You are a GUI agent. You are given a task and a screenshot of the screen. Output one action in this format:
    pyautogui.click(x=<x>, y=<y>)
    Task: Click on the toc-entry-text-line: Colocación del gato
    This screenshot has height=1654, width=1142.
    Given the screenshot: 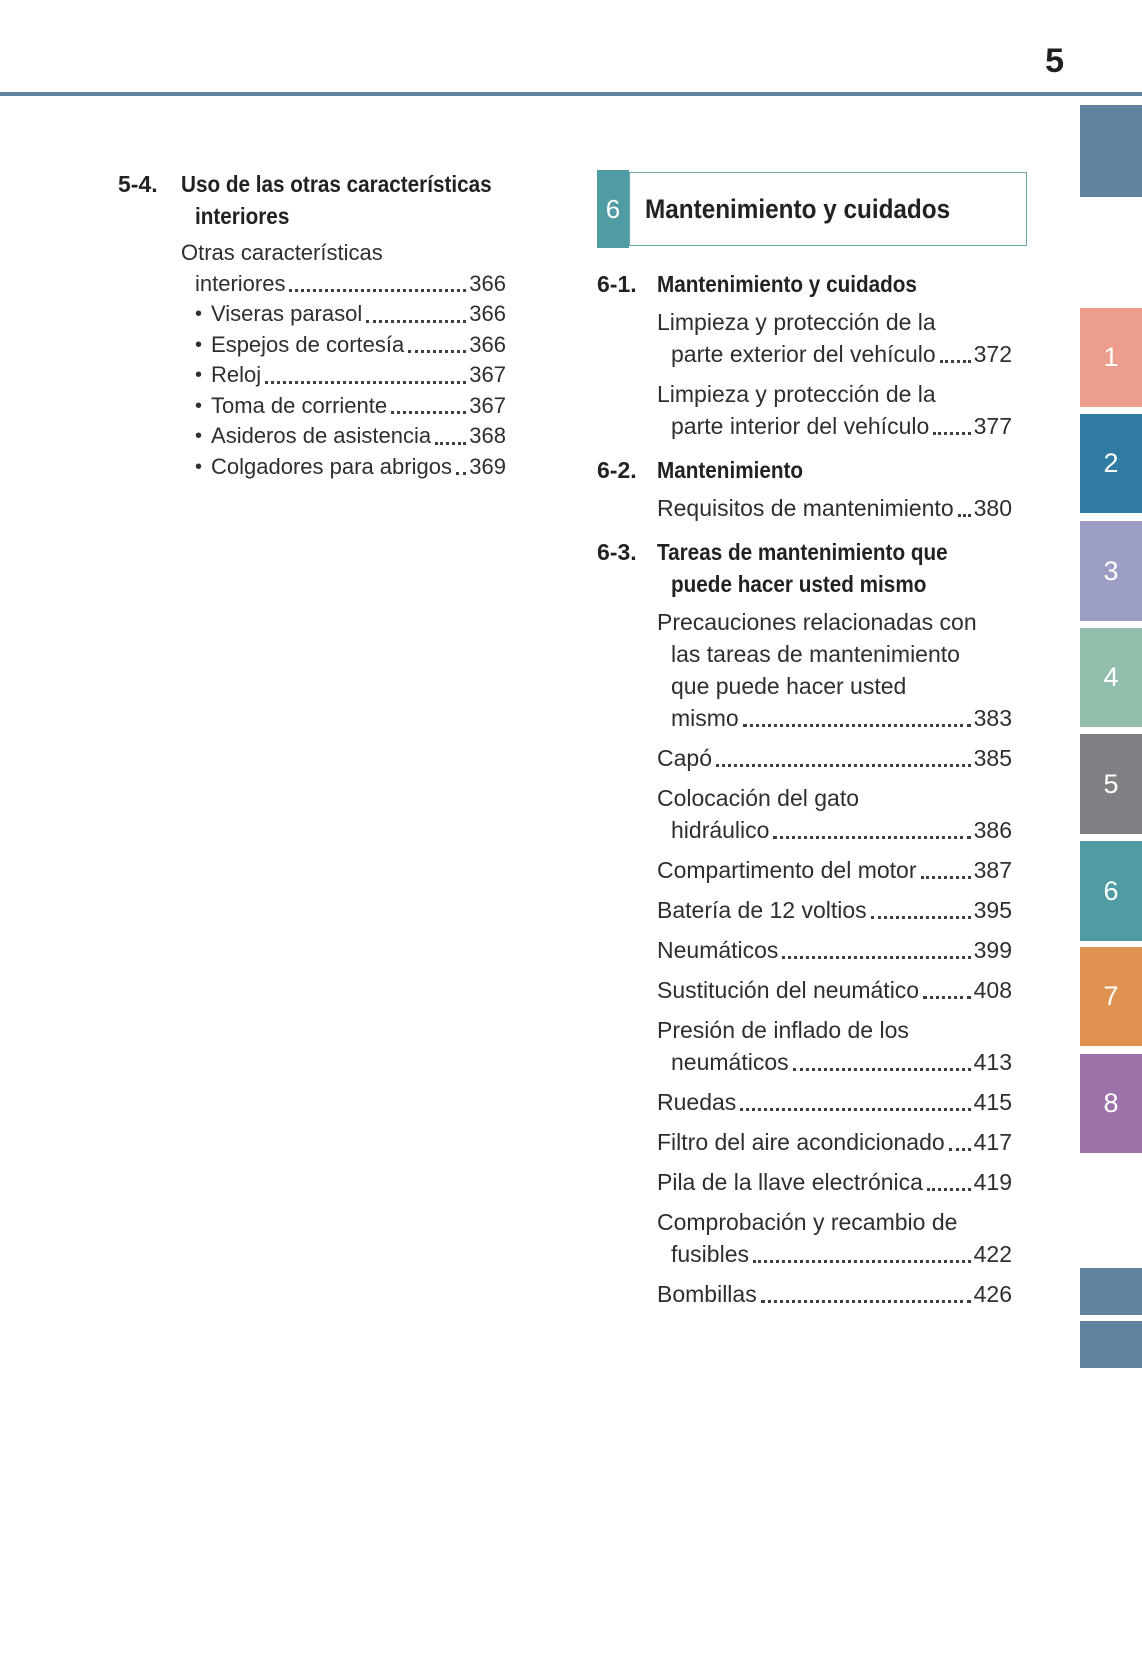 What is the action you would take?
    pyautogui.click(x=758, y=798)
    